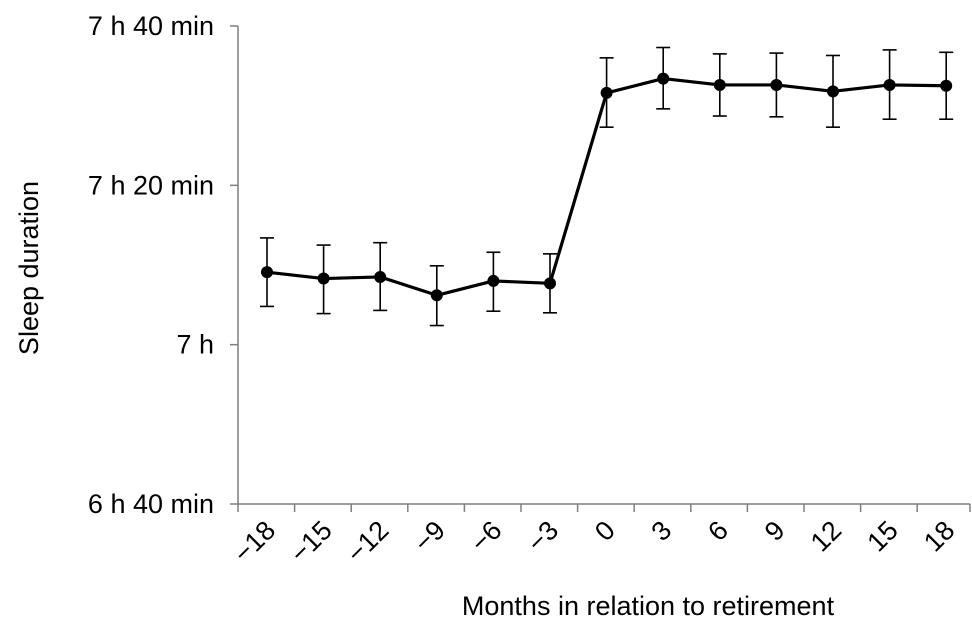  Describe the element at coordinates (429, 536) in the screenshot. I see `x-tick-label: −9` at that location.